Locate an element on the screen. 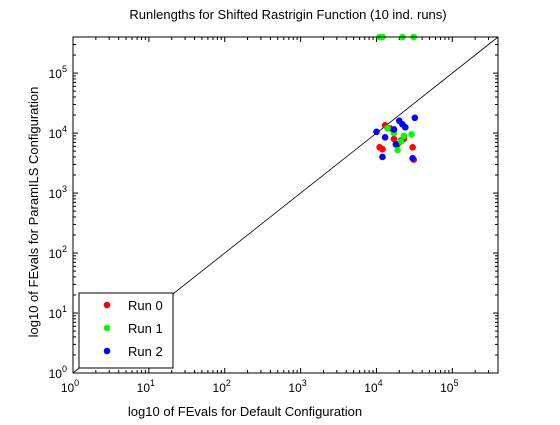  data-points is located at coordinates (396, 98).